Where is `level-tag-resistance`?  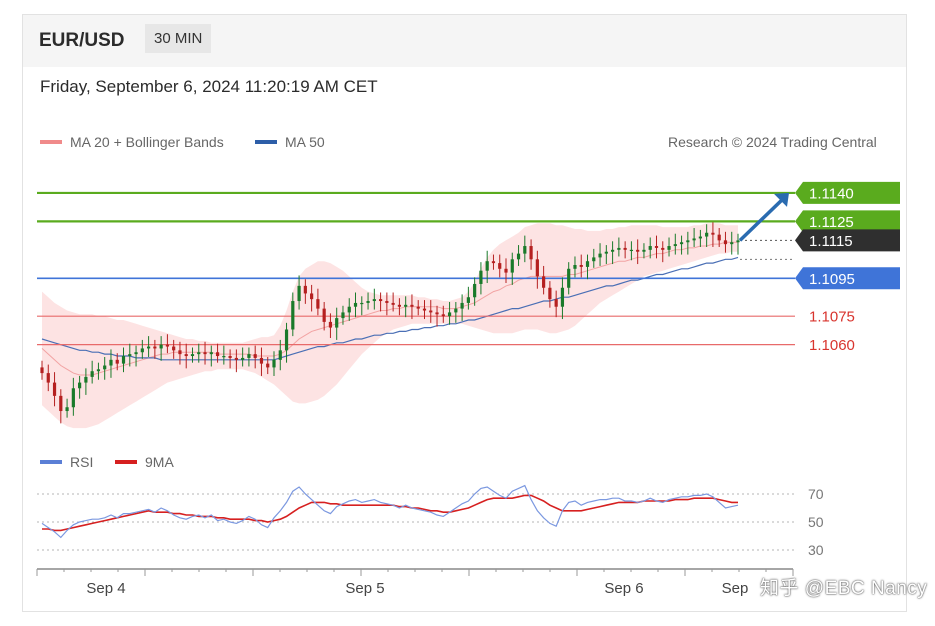 level-tag-resistance is located at coordinates (847, 221).